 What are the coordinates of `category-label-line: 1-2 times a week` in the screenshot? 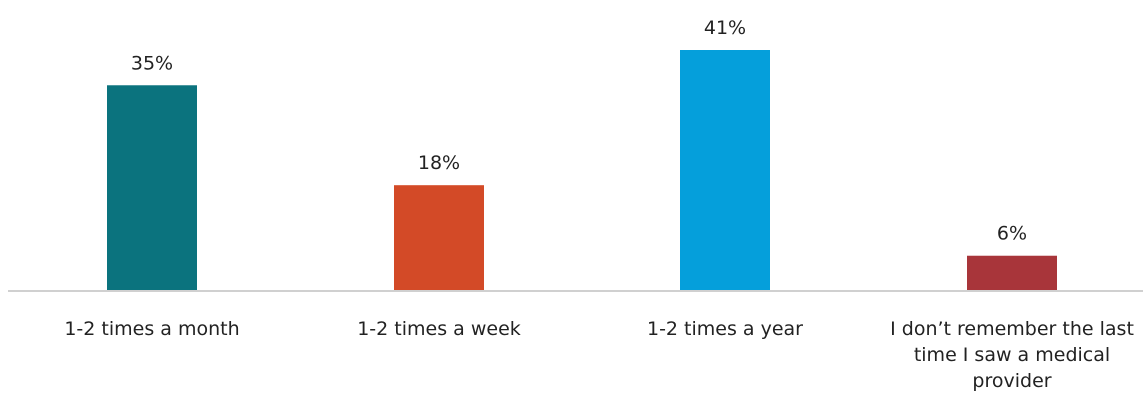 It's located at (439, 329).